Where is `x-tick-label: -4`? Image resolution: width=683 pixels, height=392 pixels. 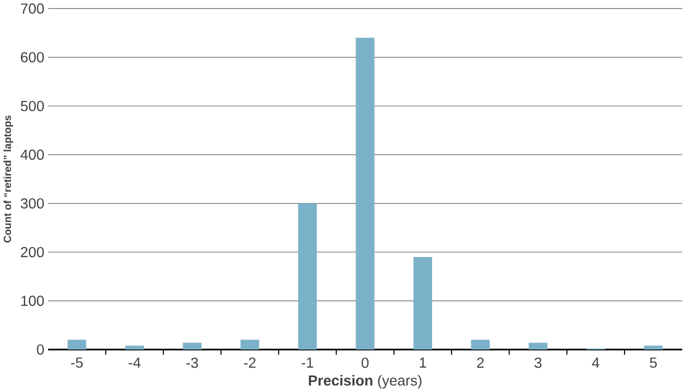
x-tick-label: -4 is located at coordinates (134, 363).